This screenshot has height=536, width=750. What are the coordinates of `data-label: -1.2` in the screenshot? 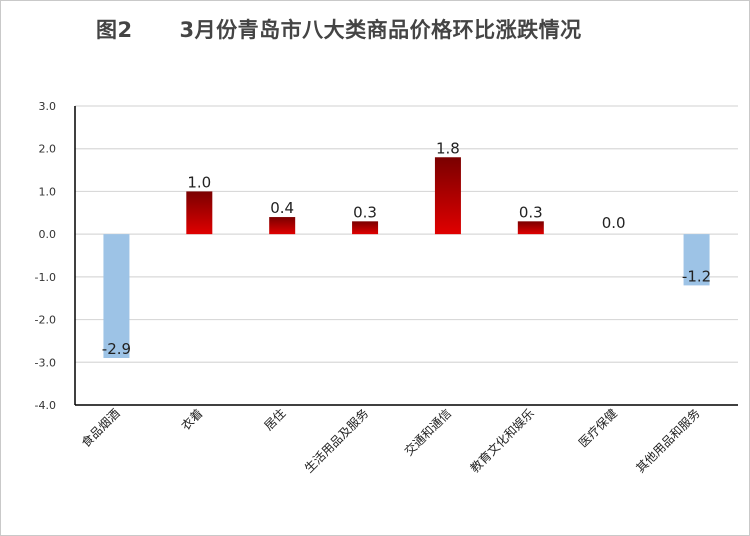 It's located at (696, 276).